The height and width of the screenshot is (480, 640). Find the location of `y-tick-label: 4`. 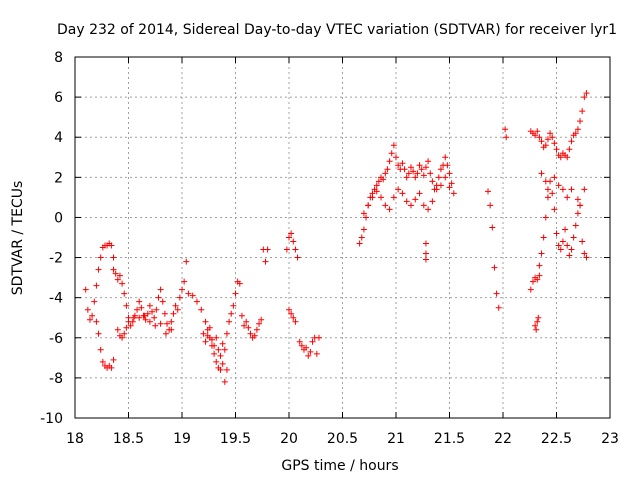

y-tick-label: 4 is located at coordinates (58, 138).